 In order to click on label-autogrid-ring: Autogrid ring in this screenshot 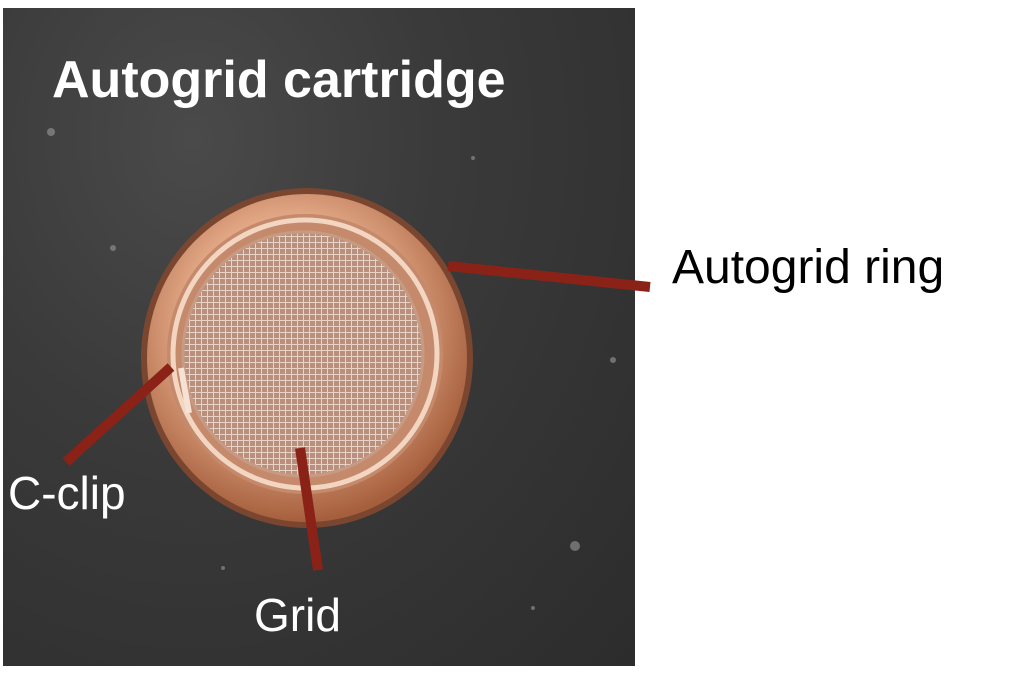, I will do `click(808, 267)`.